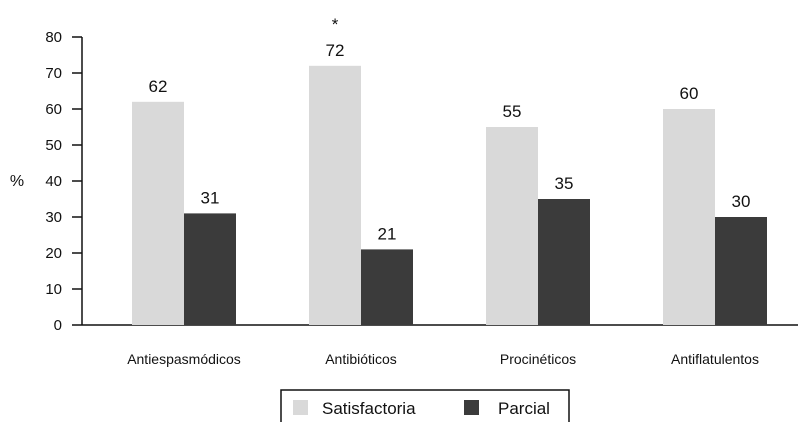 The image size is (799, 422). Describe the element at coordinates (63, 181) in the screenshot. I see `y-ticks: 0 10 20 30 40 50 60 70 80` at that location.